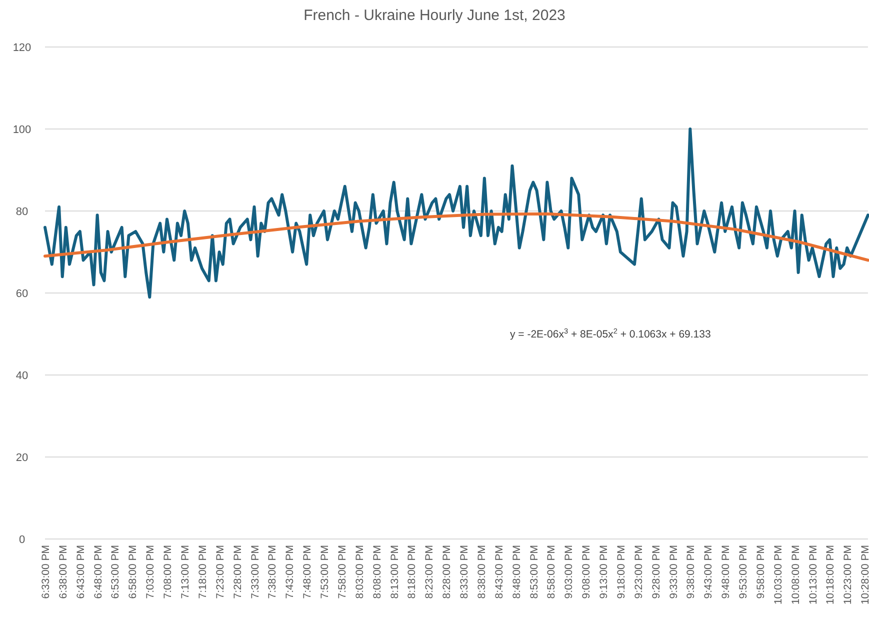 This screenshot has width=869, height=620. Describe the element at coordinates (569, 572) in the screenshot. I see `x-tick-label: 9:03:00 PM` at that location.